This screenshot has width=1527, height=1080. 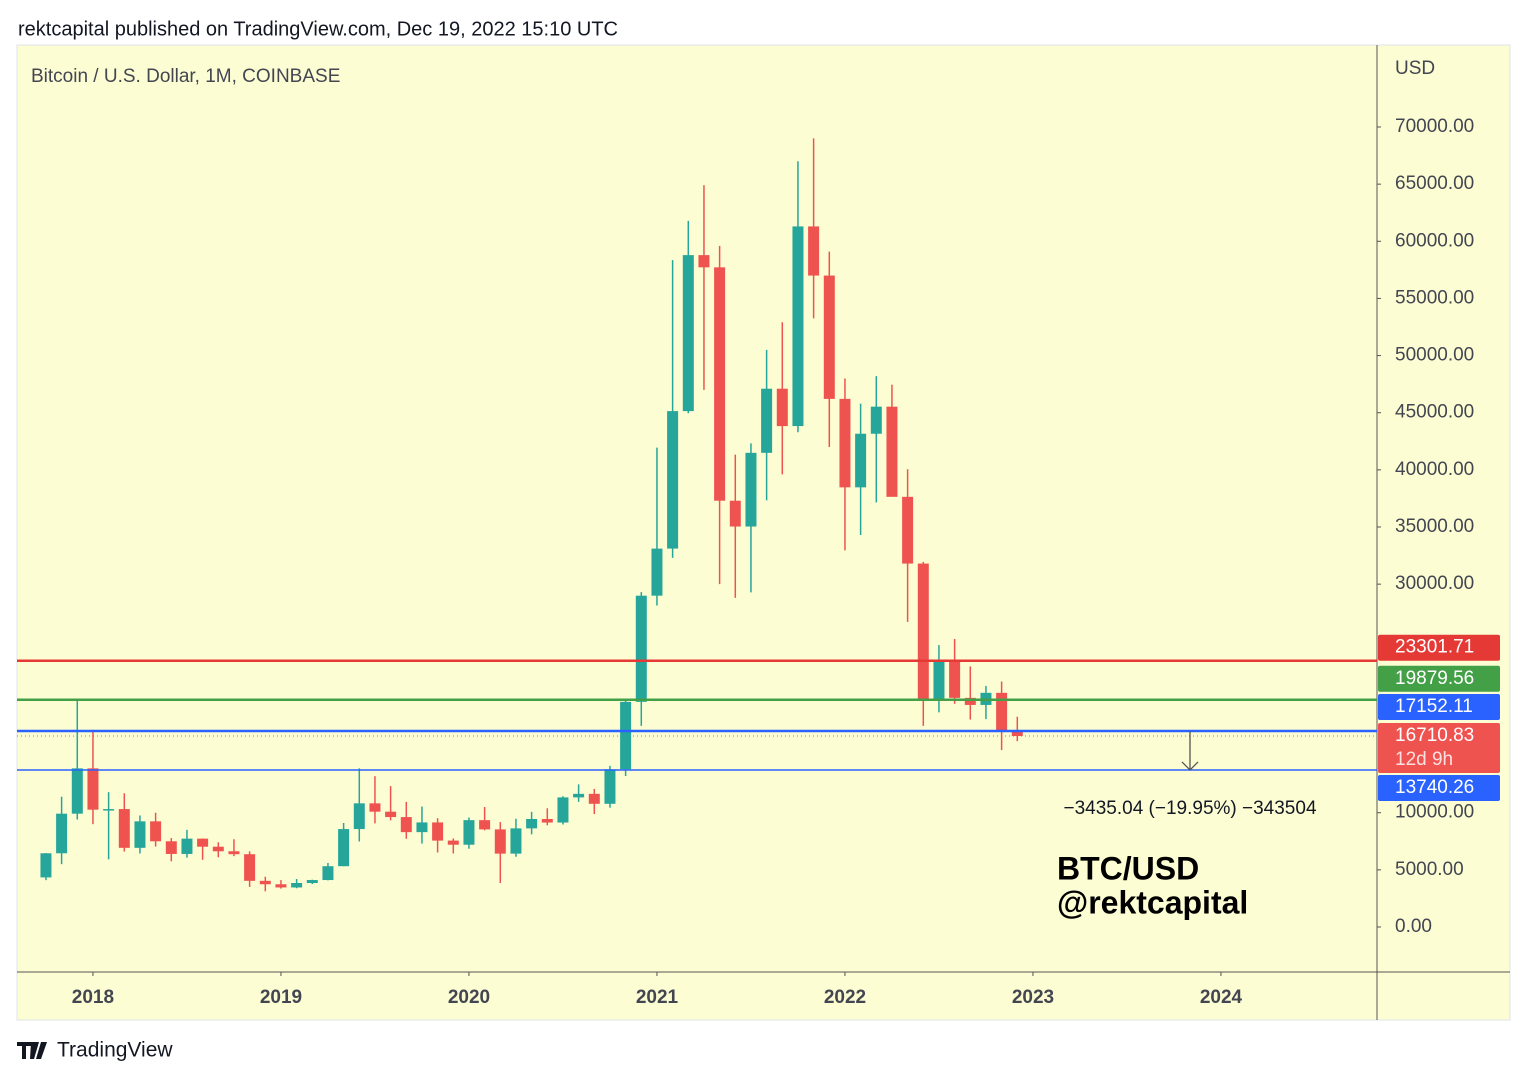 I want to click on watermark: @rektcapital, so click(x=1152, y=902).